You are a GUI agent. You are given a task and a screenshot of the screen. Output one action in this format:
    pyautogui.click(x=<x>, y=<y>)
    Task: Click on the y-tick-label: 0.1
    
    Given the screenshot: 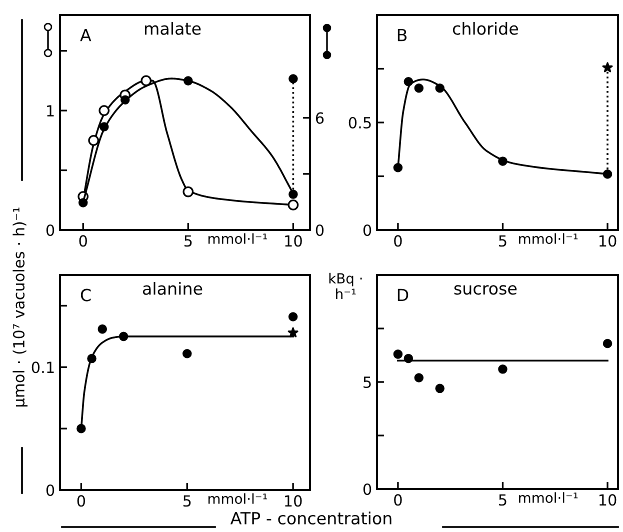 What is the action you would take?
    pyautogui.click(x=43, y=368)
    